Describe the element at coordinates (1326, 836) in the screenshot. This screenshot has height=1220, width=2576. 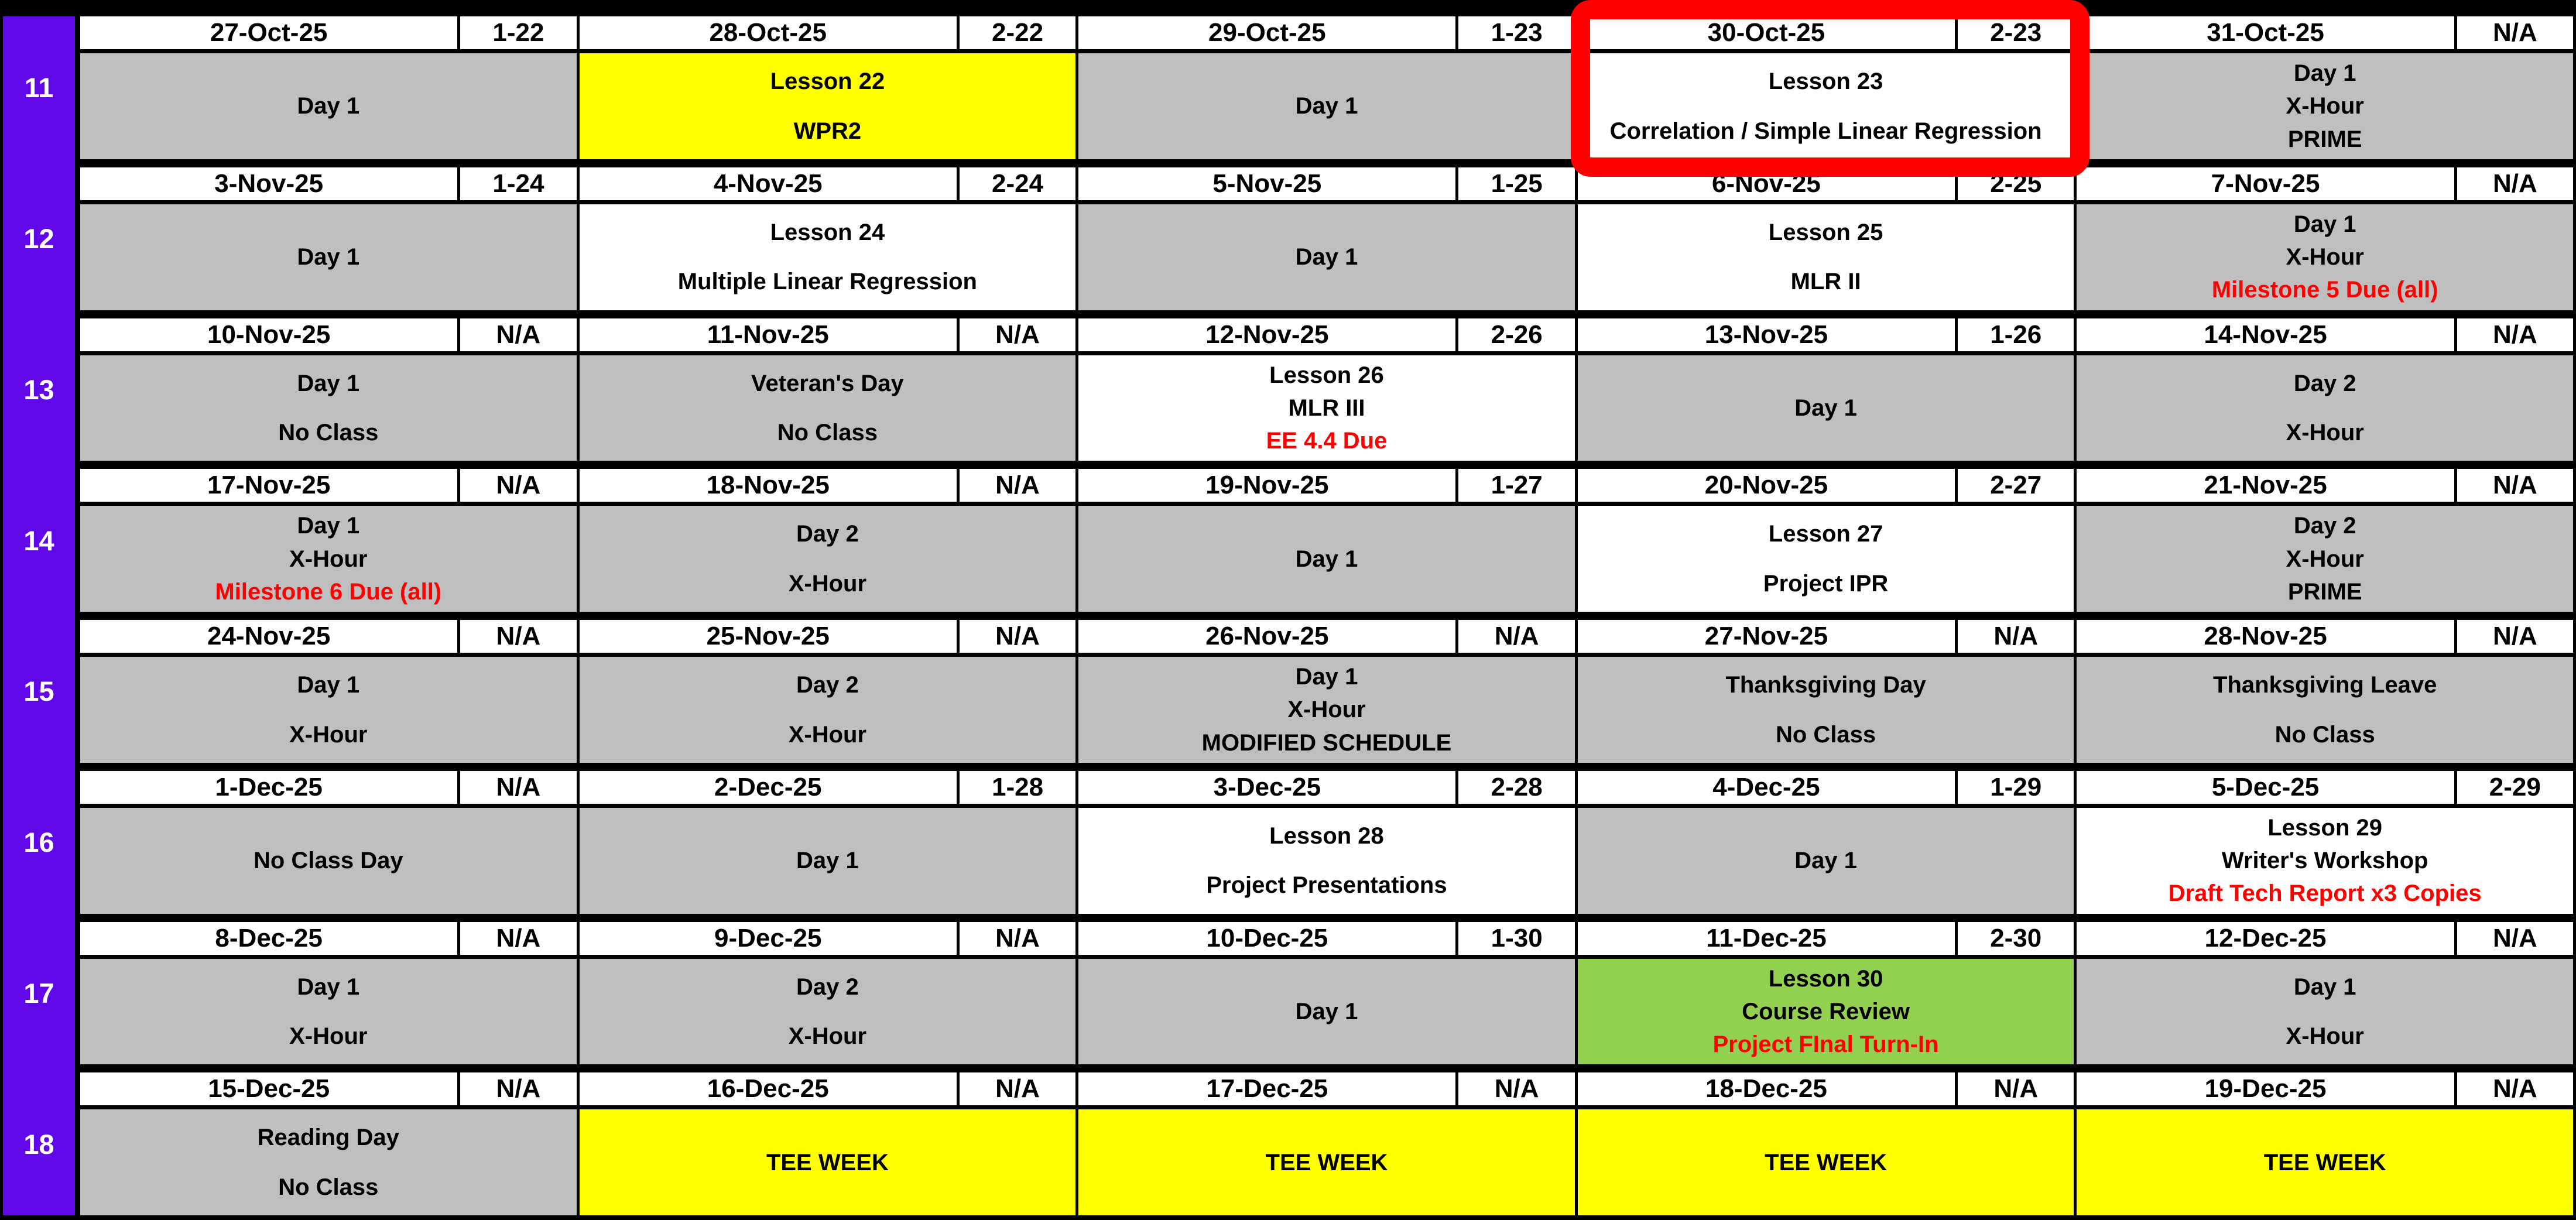
I see `day-cell-line: Lesson 28` at that location.